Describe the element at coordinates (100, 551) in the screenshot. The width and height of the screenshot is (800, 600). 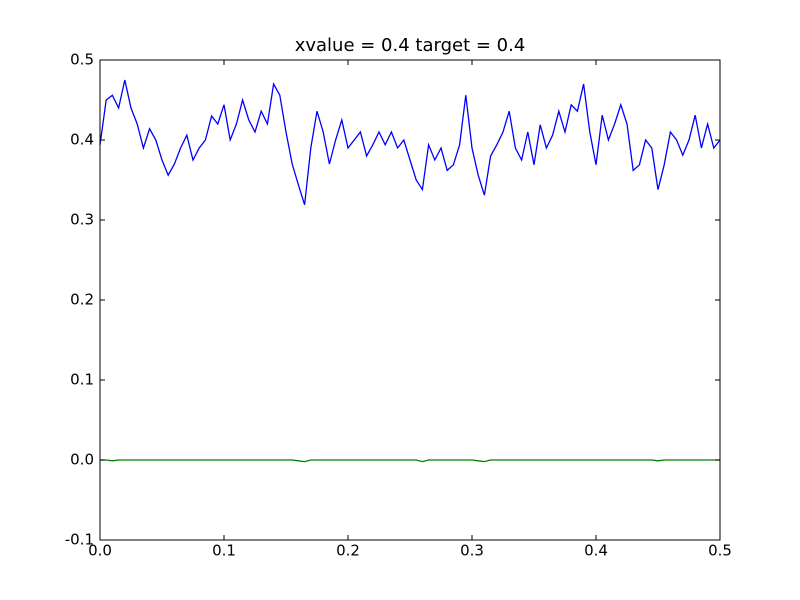
I see `x-tick-label: 0.0` at that location.